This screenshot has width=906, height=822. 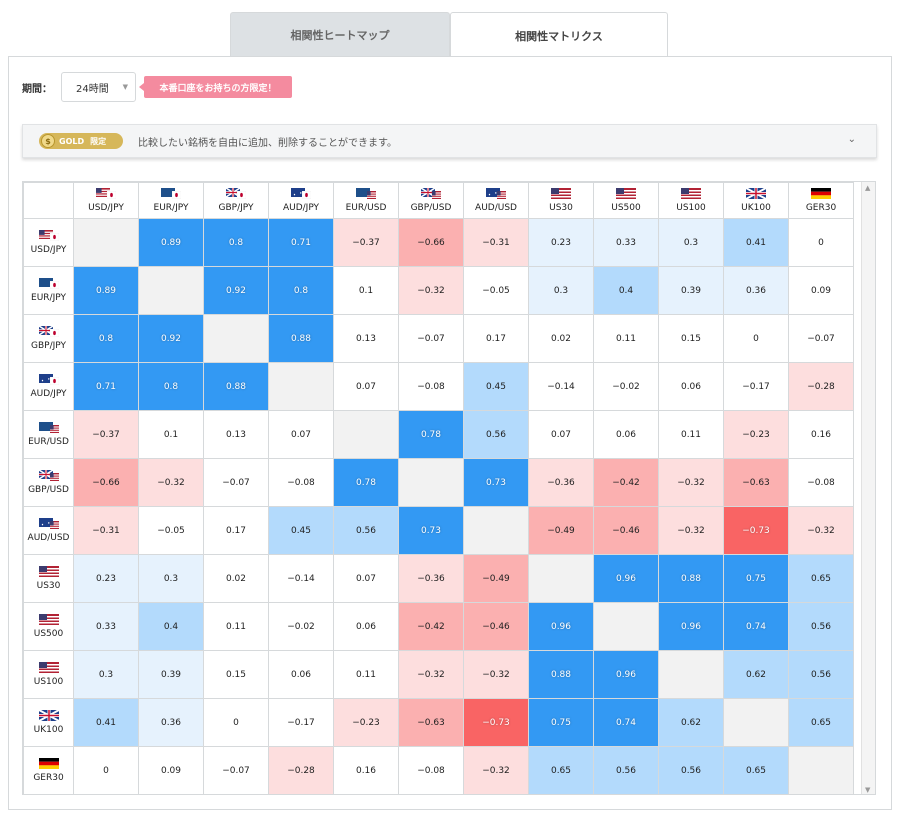 What do you see at coordinates (48, 682) in the screenshot?
I see `row-header-label: US100` at bounding box center [48, 682].